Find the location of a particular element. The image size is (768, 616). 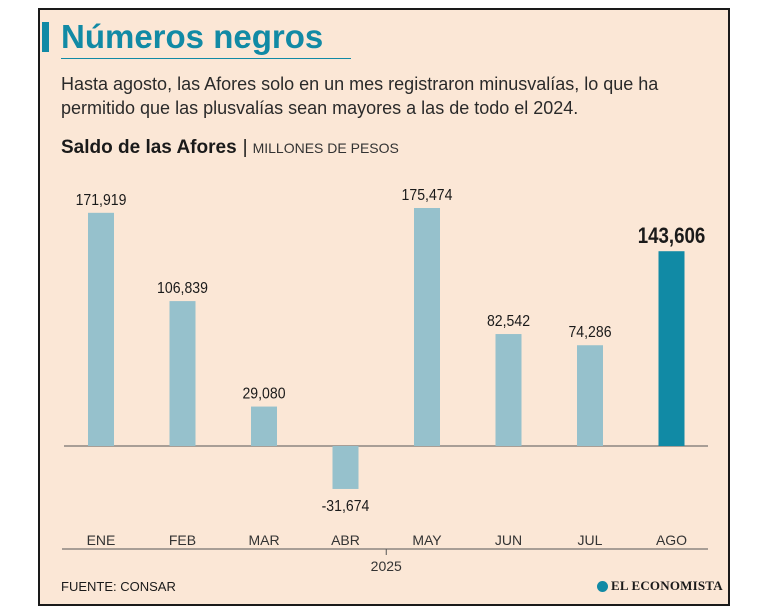

page-title: Números negros is located at coordinates (192, 36).